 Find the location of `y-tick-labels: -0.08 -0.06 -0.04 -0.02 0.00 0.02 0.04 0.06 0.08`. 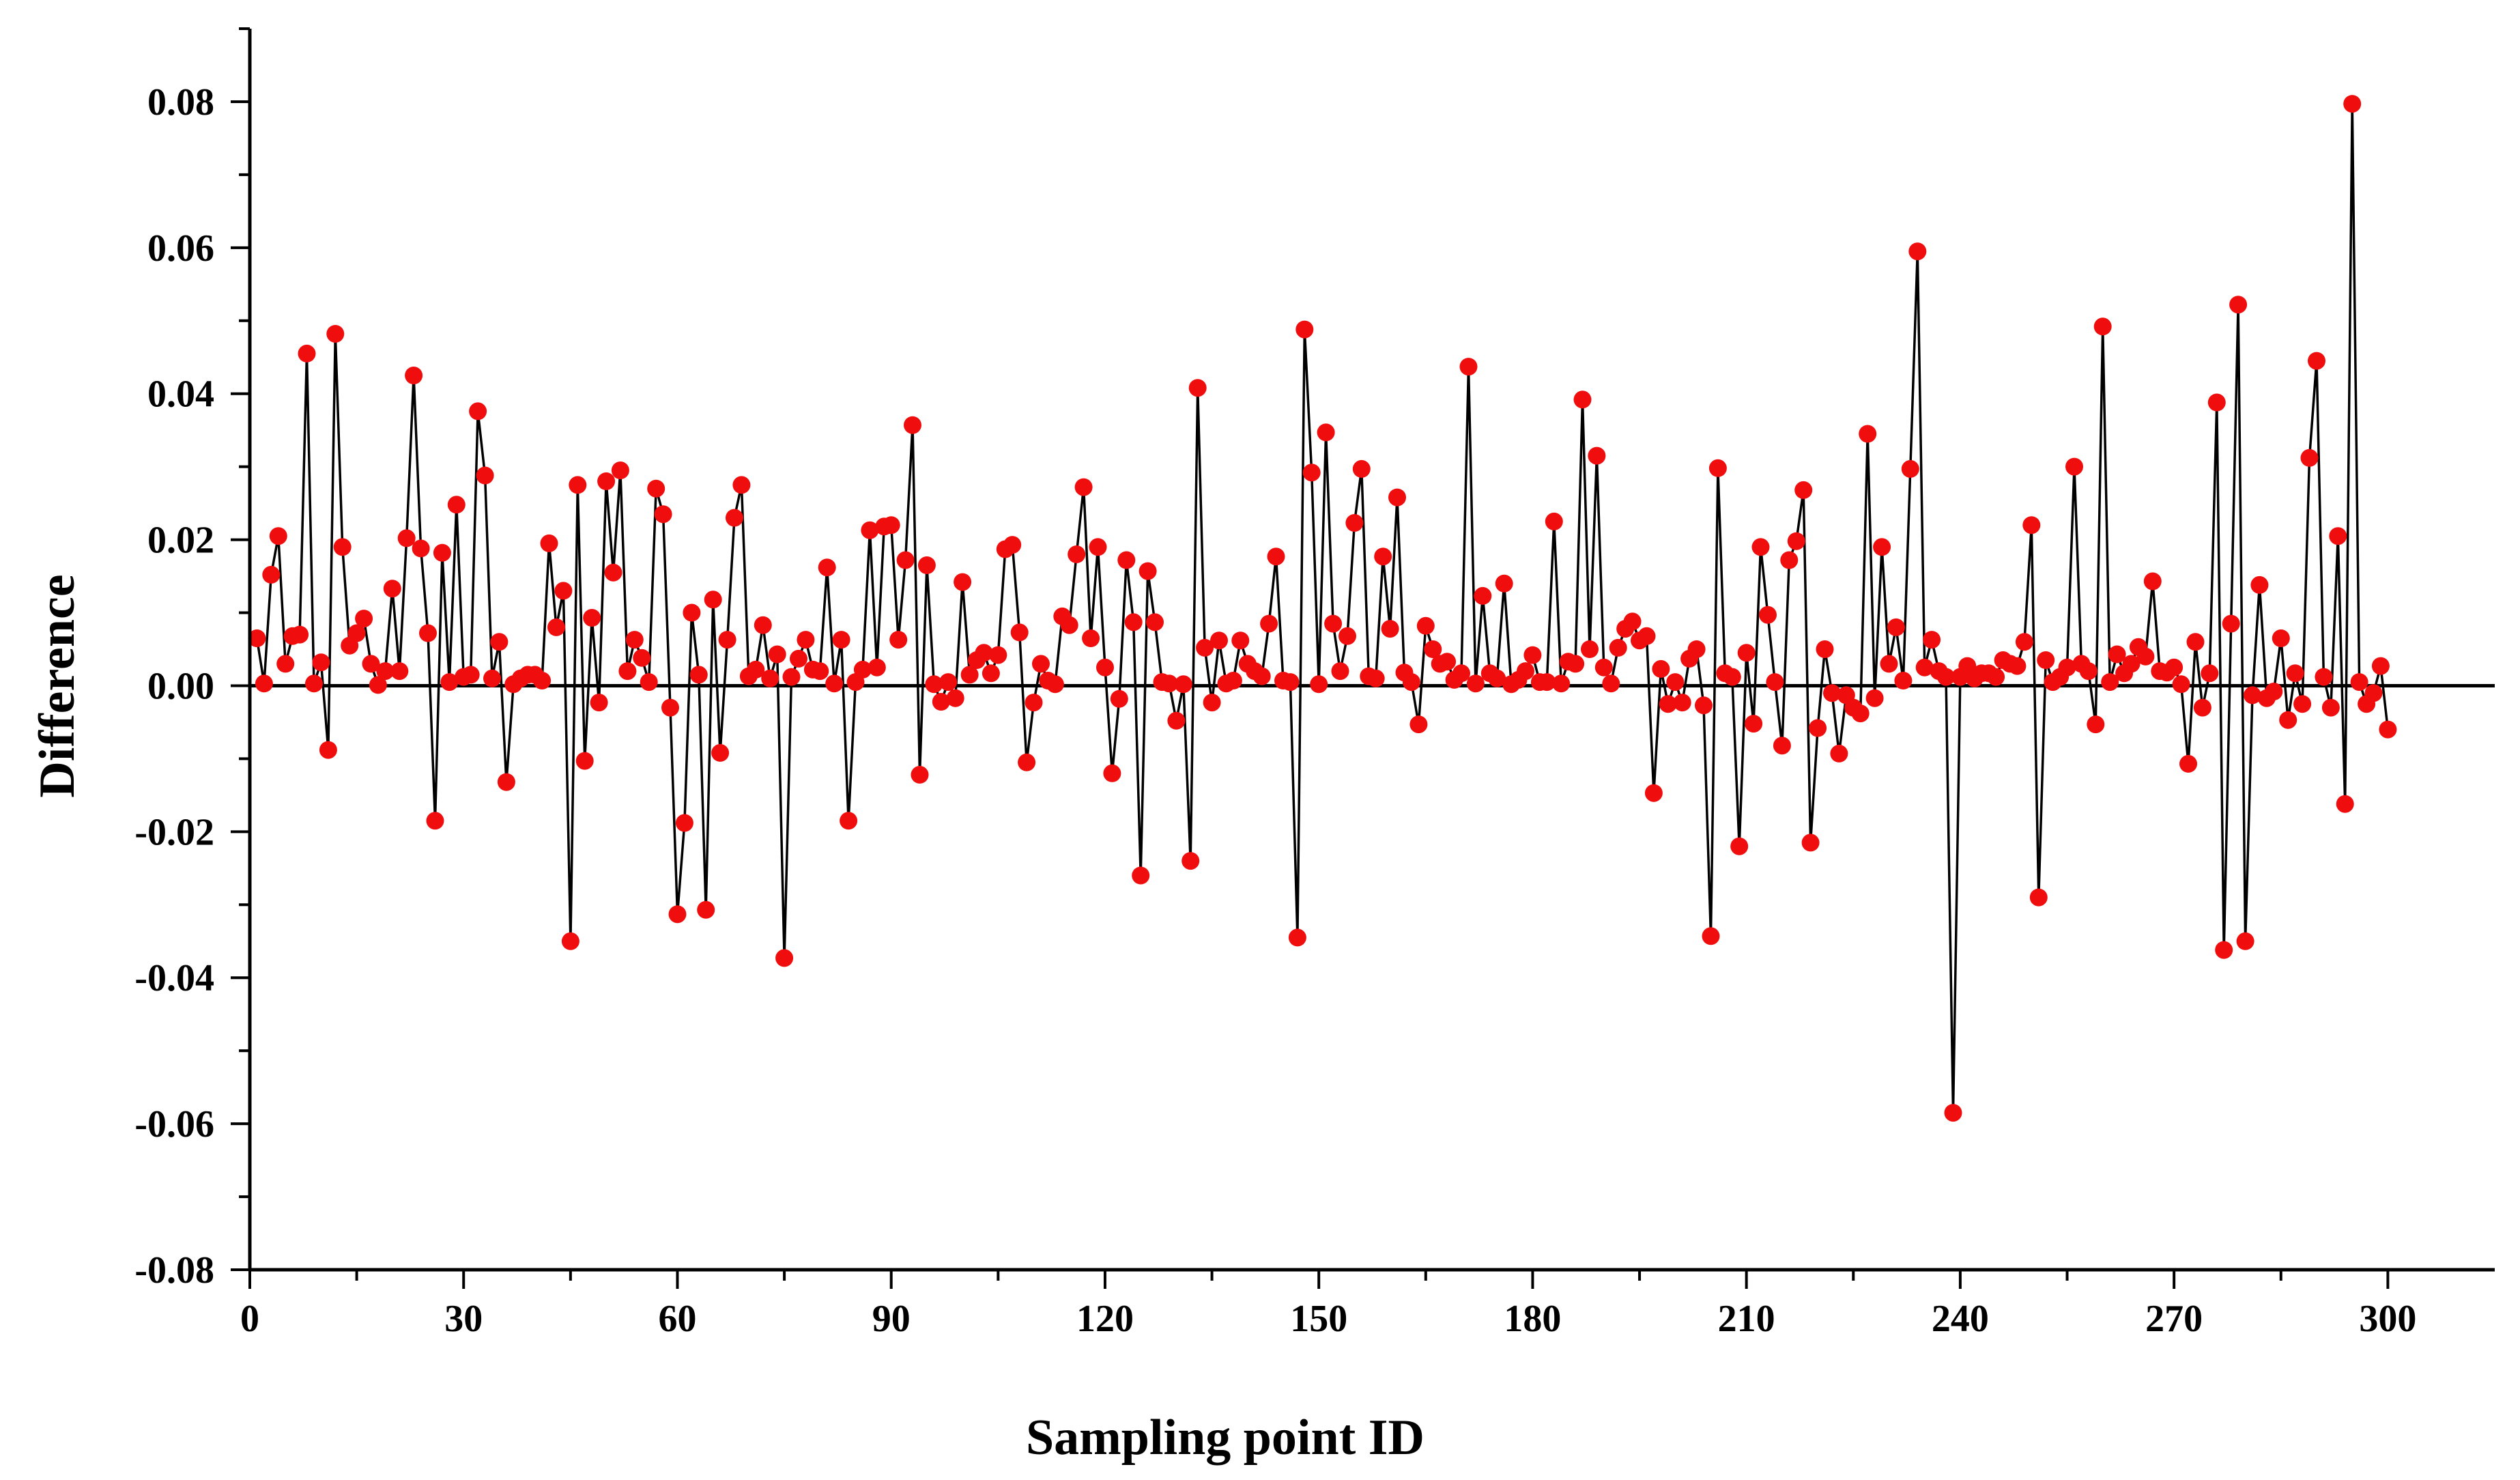

y-tick-labels: -0.08 -0.06 -0.04 -0.02 0.00 0.02 0.04 0.06 0.08 is located at coordinates (174, 686).